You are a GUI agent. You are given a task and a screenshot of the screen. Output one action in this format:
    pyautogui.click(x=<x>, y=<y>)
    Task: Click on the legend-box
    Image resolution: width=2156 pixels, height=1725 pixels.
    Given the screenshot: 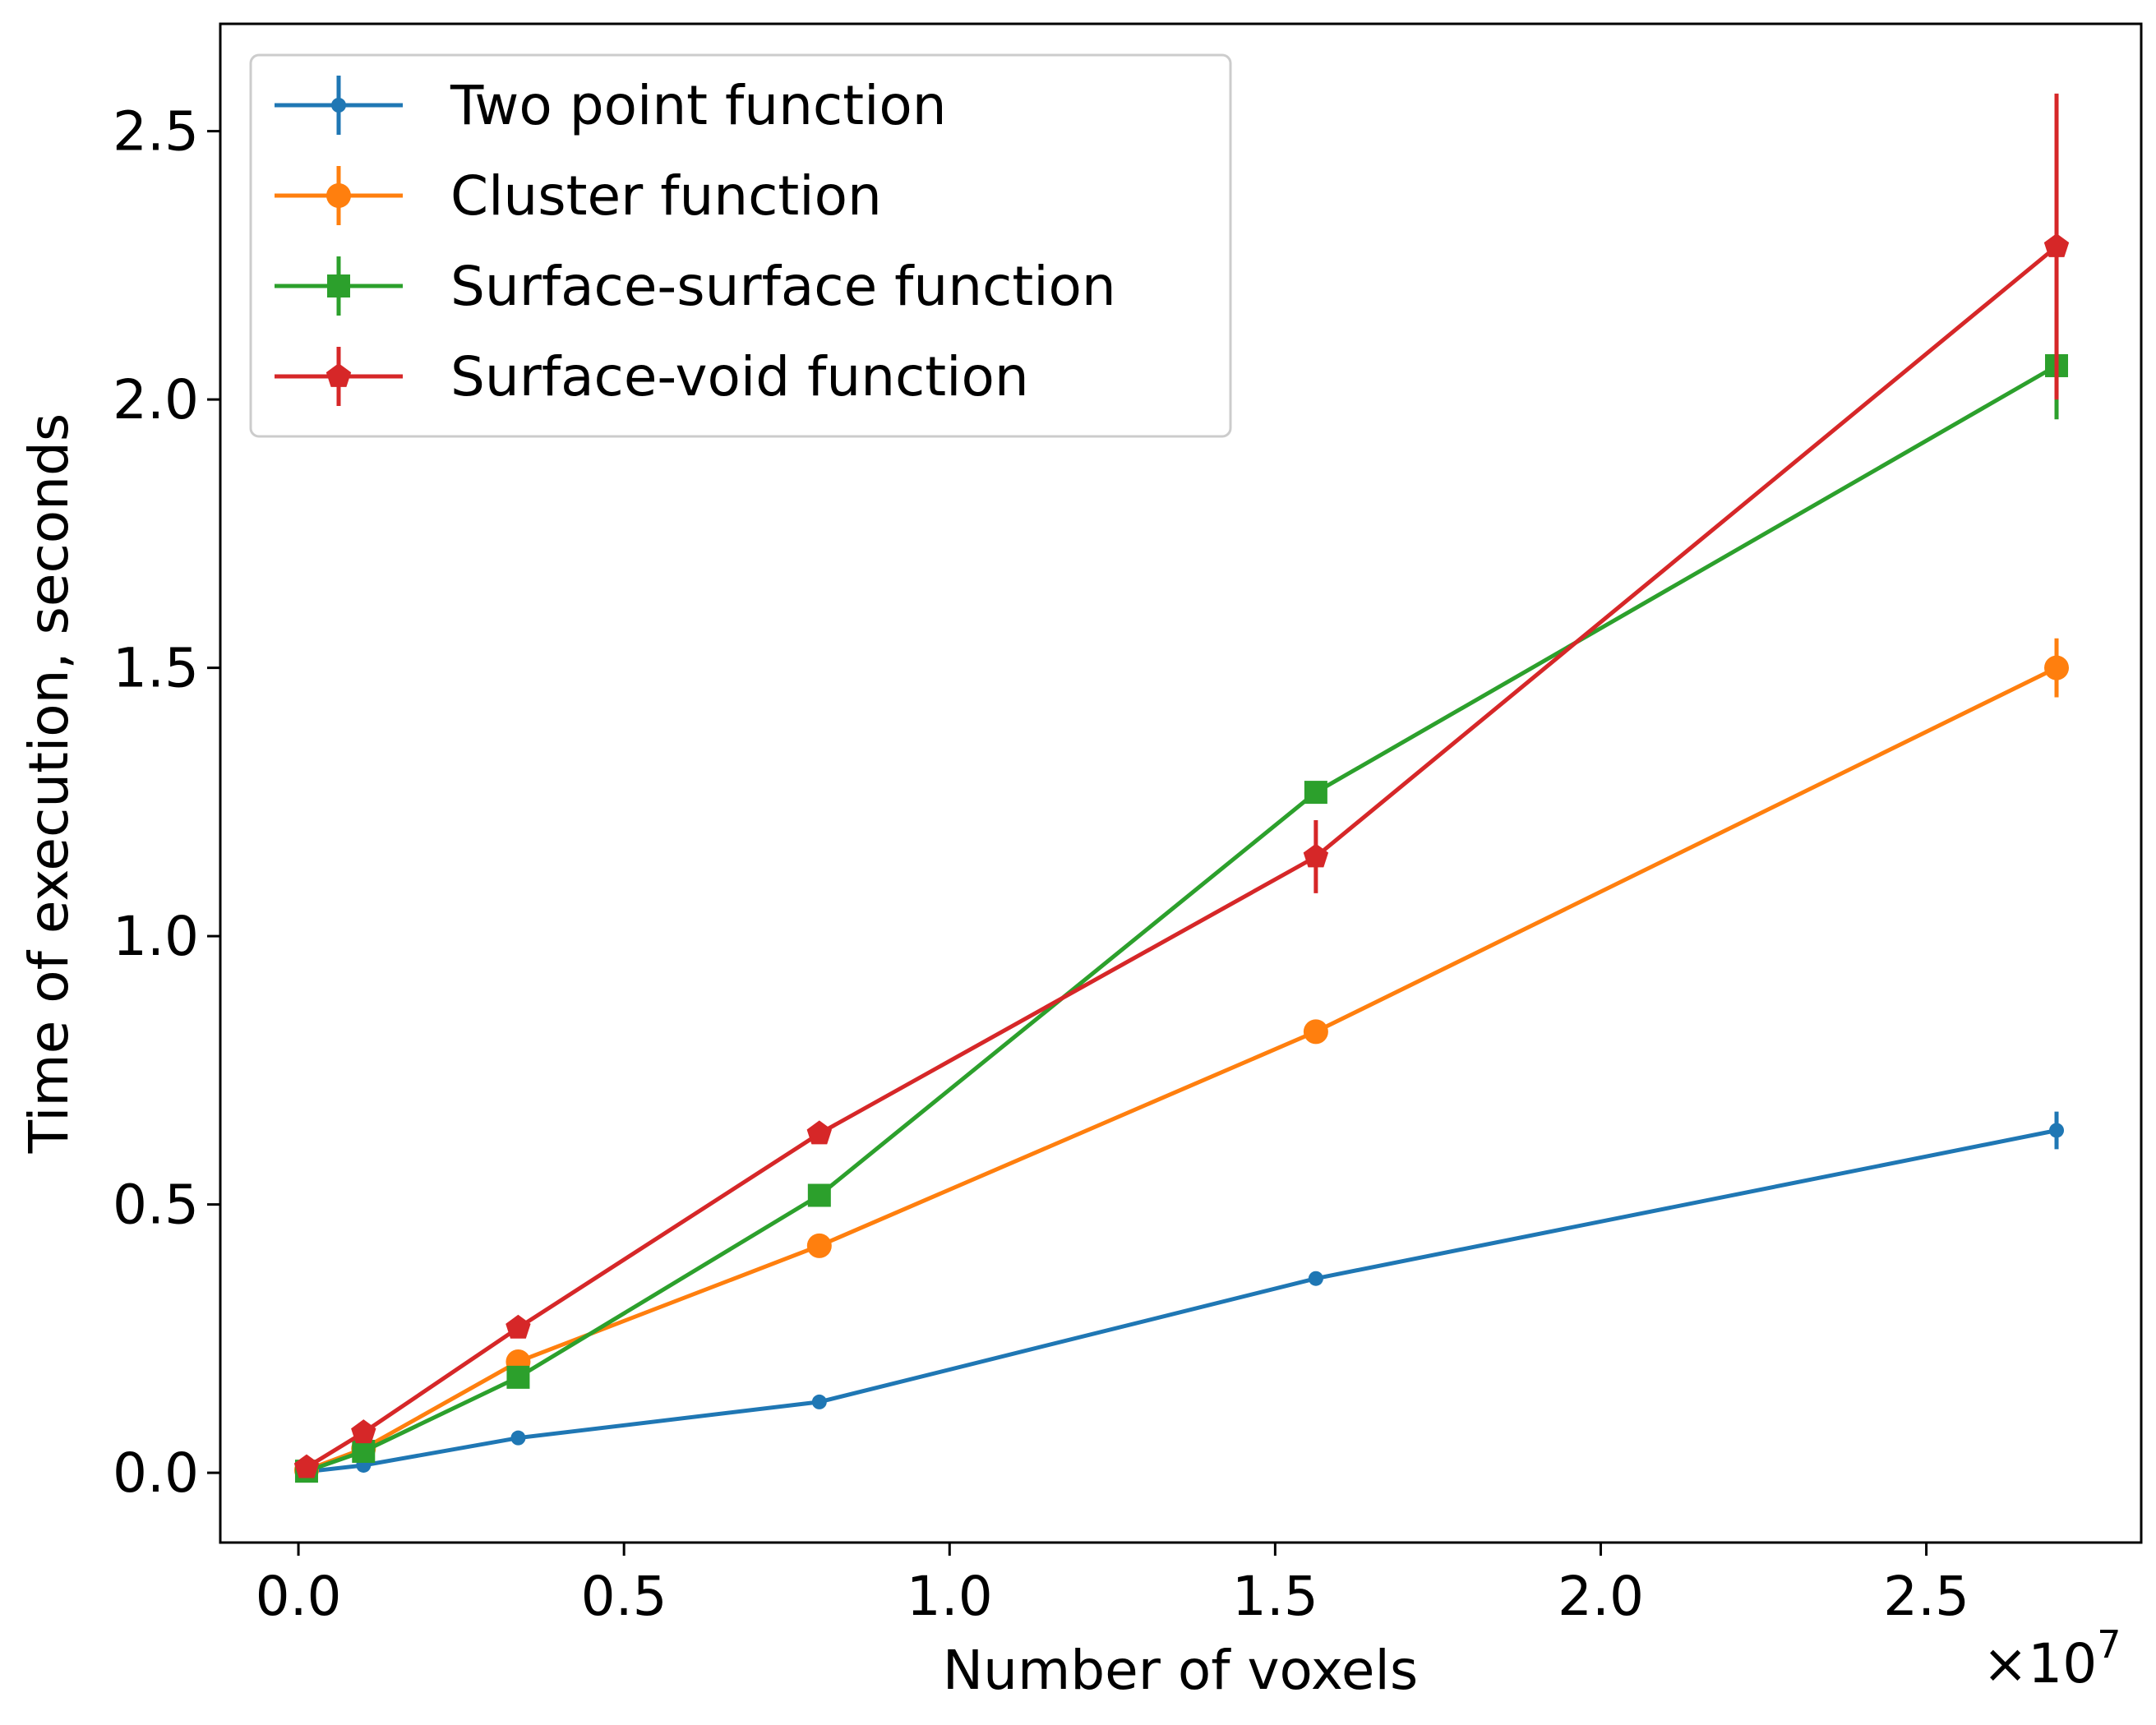 What is the action you would take?
    pyautogui.click(x=741, y=245)
    